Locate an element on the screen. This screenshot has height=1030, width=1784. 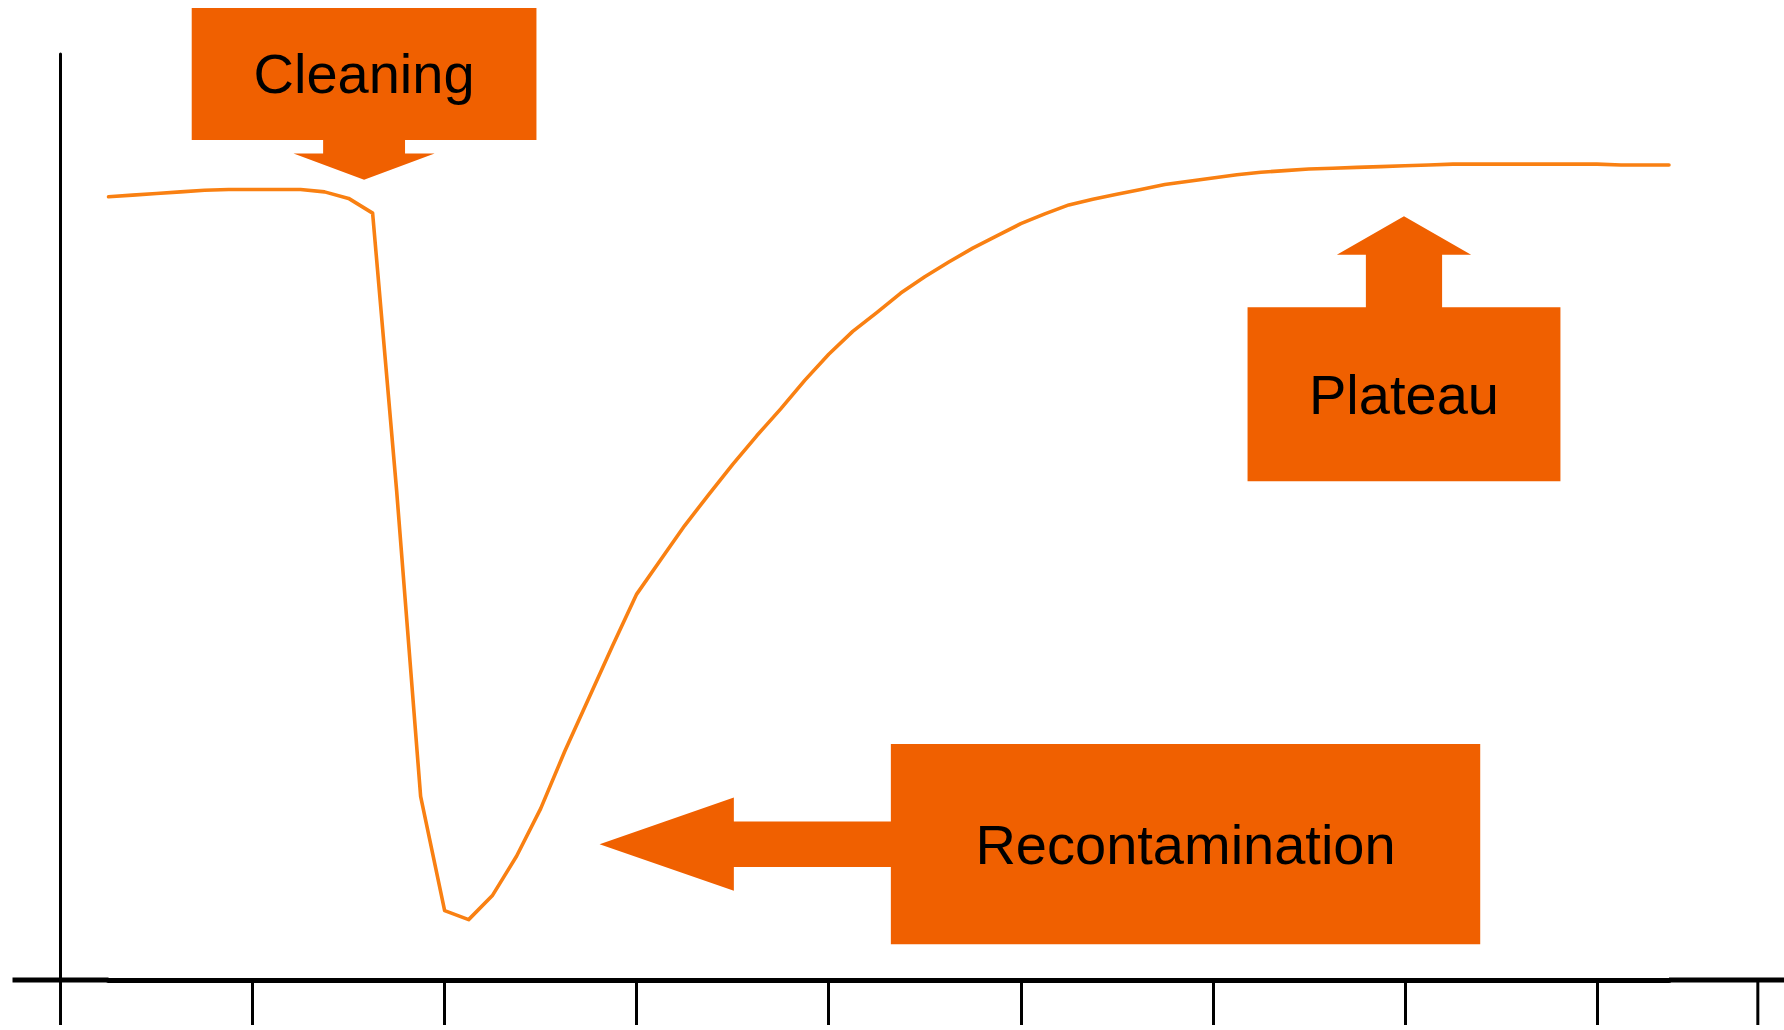
text: Cleaning is located at coordinates (364, 74).